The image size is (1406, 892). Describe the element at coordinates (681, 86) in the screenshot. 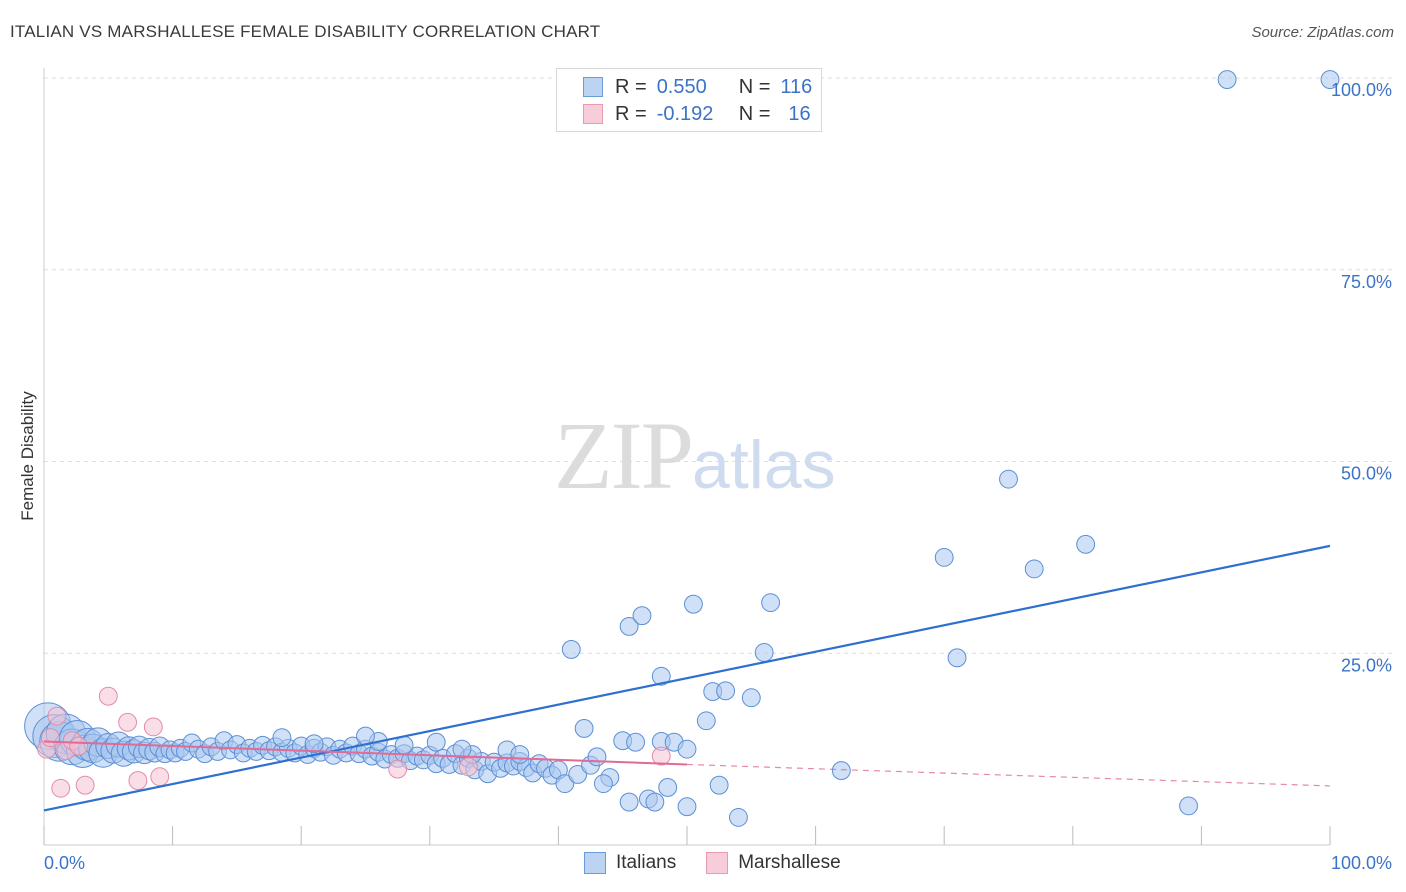

I see `r-value: 0.550` at that location.